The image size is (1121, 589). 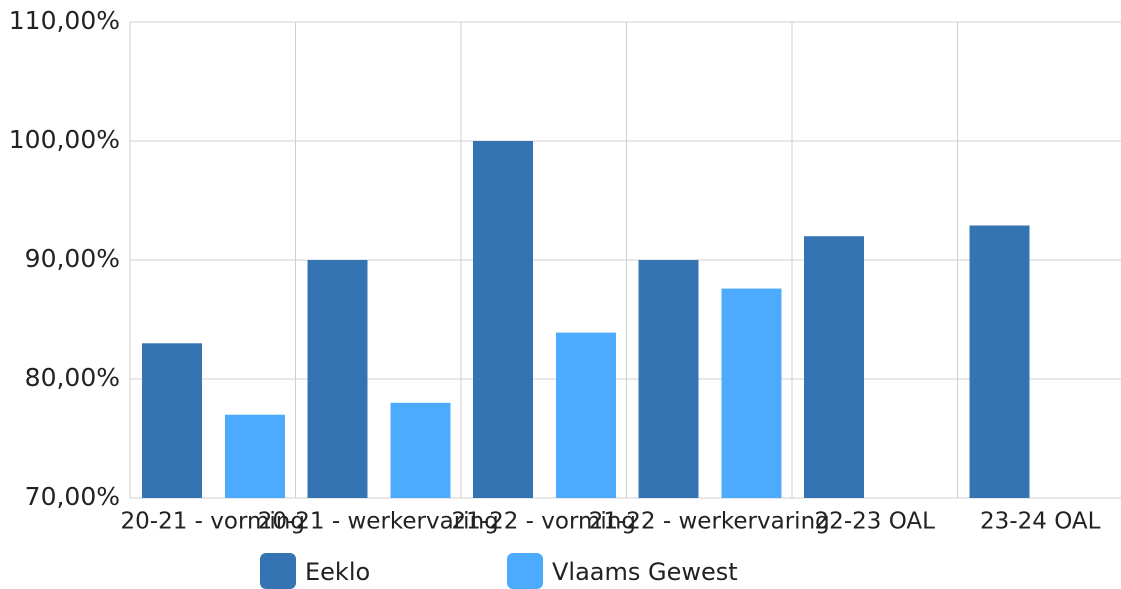 What do you see at coordinates (213, 522) in the screenshot?
I see `x-tick-label: 20-21 - vorming` at bounding box center [213, 522].